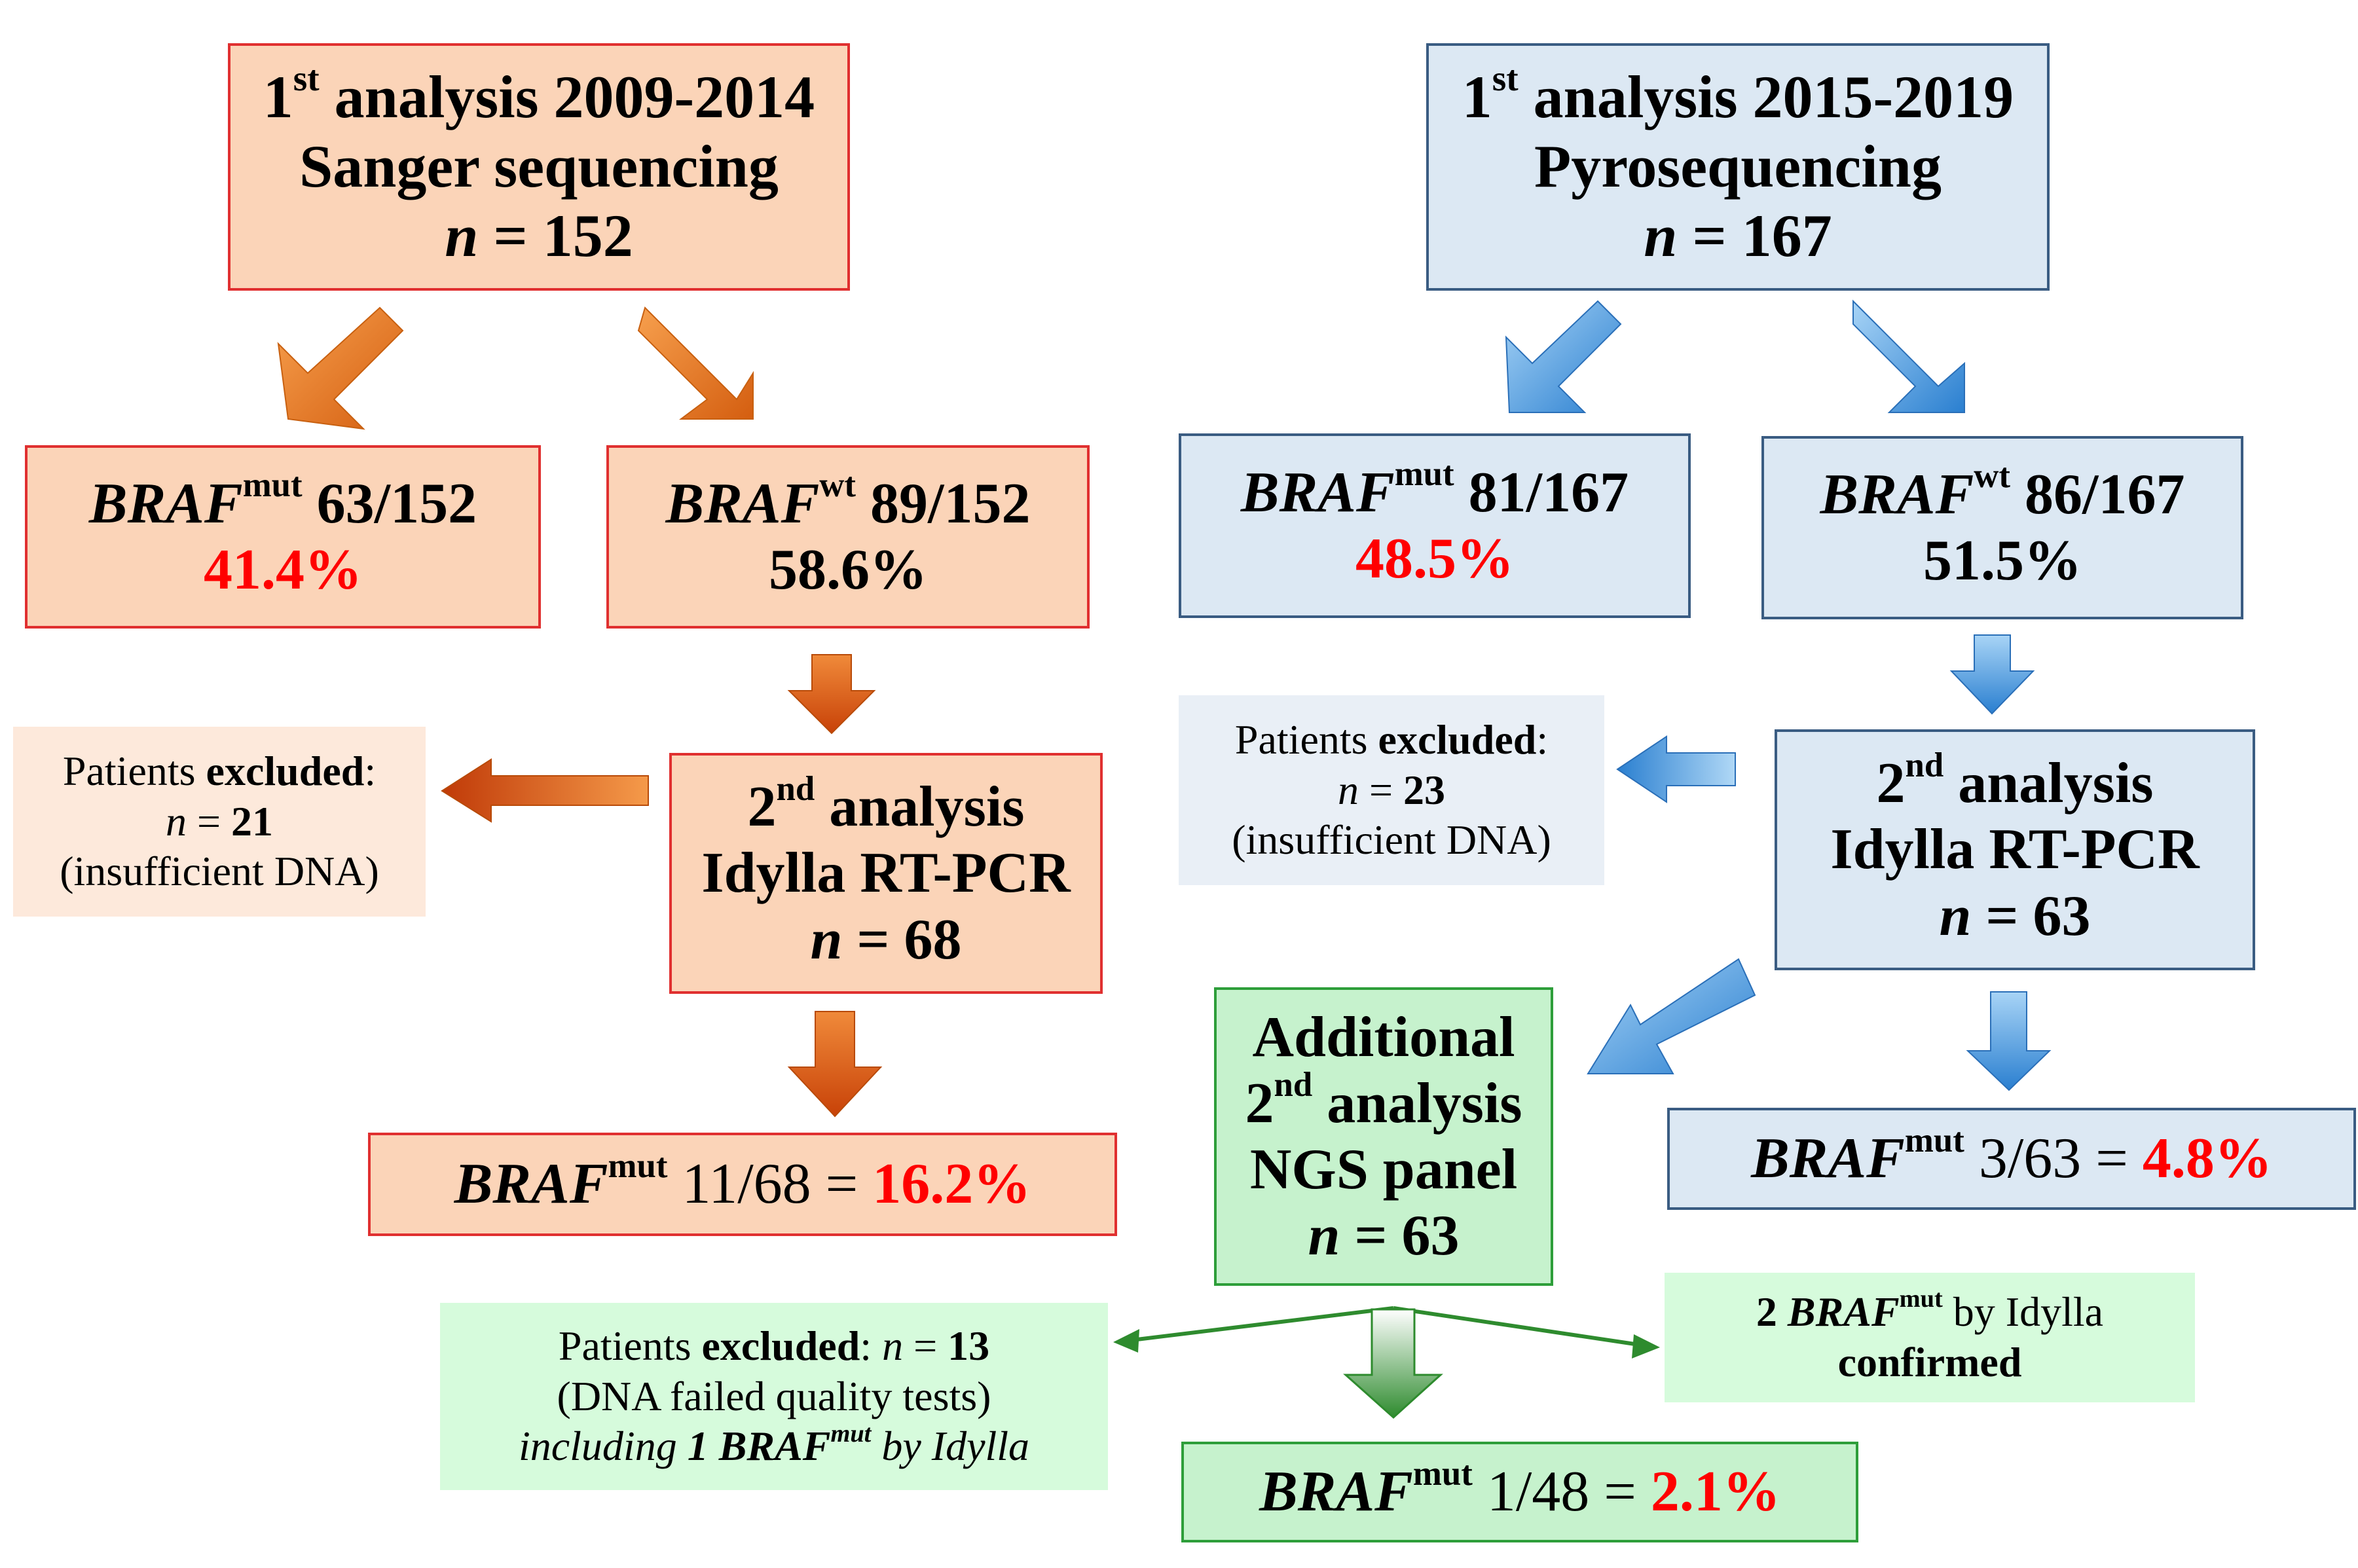 The image size is (2358, 1568). Describe the element at coordinates (1383, 1169) in the screenshot. I see `ngs-line3: NGS panel` at that location.